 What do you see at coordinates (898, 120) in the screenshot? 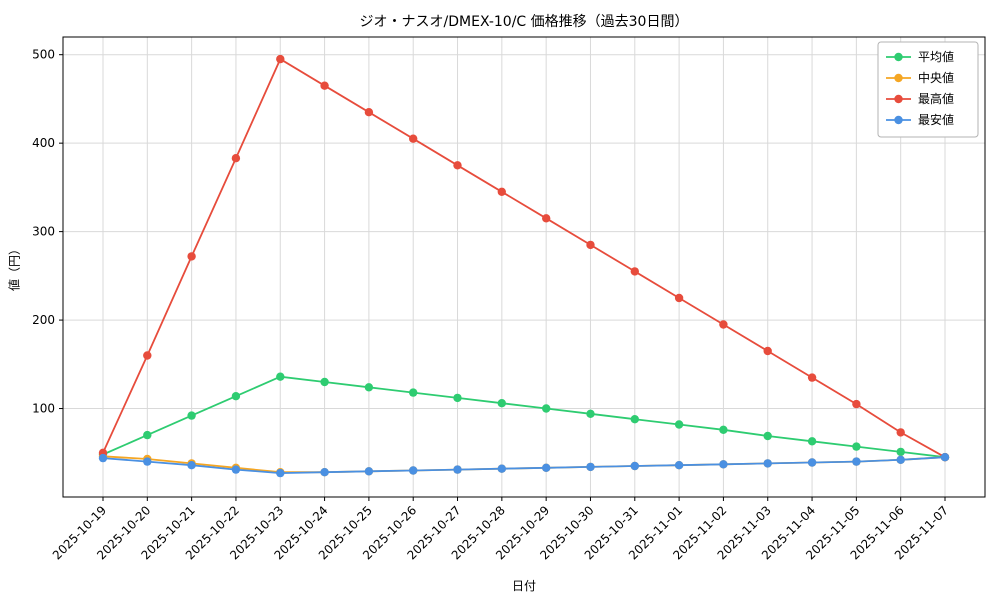
I see `legend-marker-min` at bounding box center [898, 120].